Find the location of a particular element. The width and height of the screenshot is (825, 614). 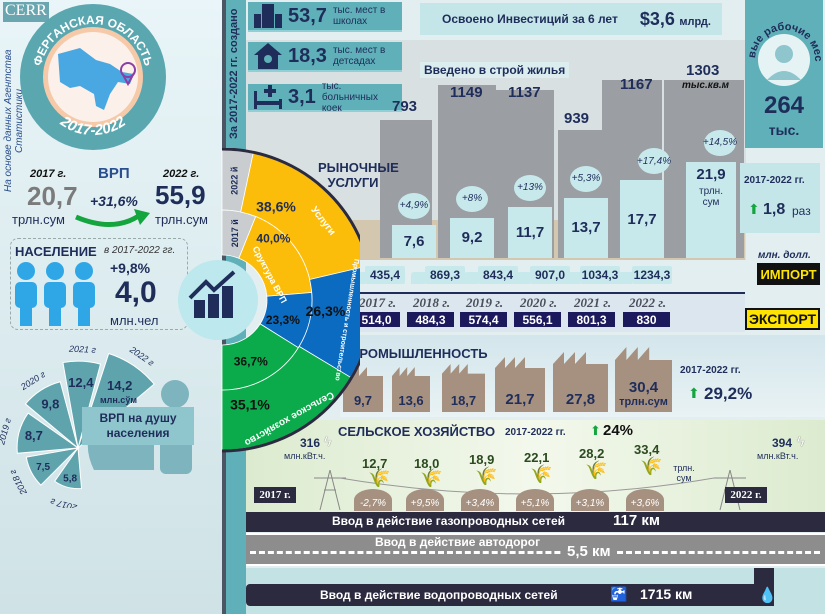

export-value: 484,3 is located at coordinates (430, 319).